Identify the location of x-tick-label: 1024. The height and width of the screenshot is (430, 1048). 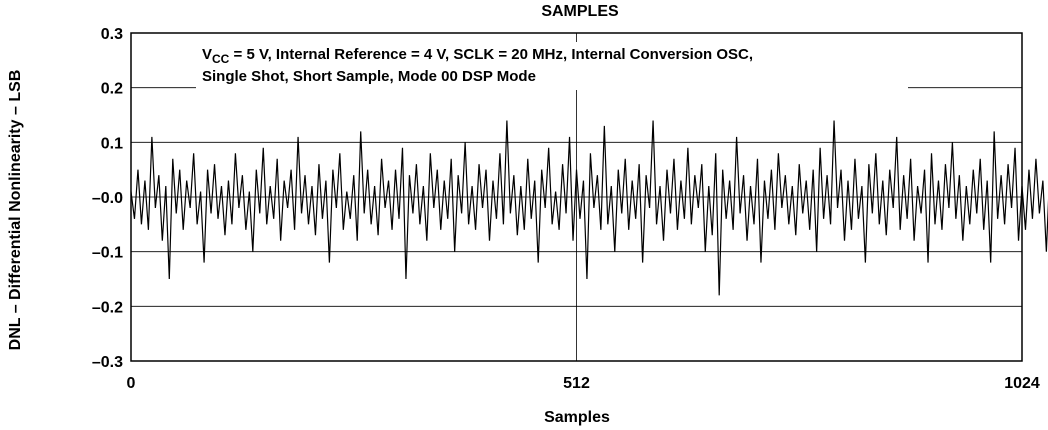
(1022, 383).